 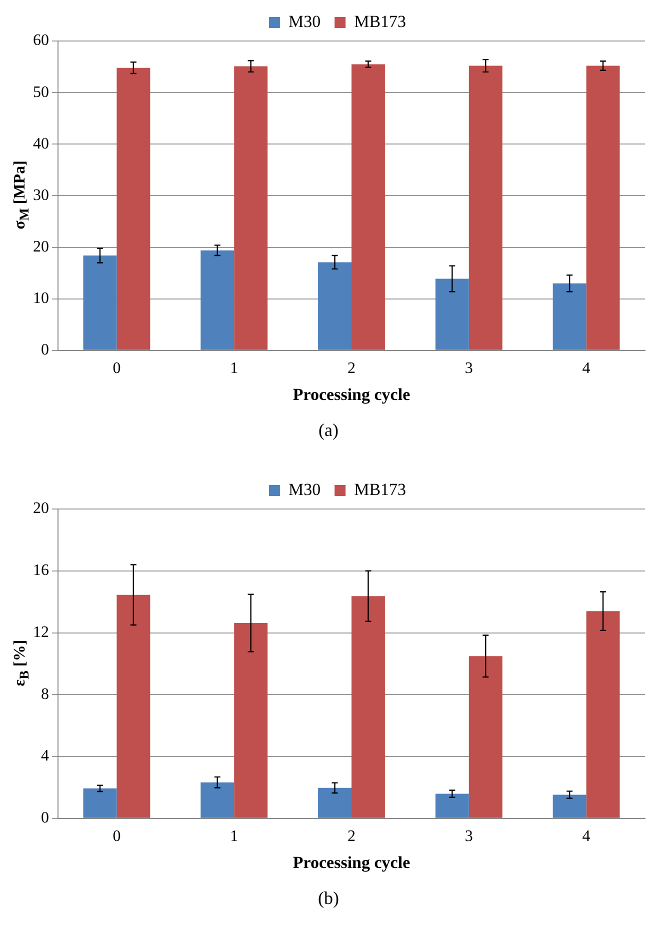 I want to click on y-tick-label: 50, so click(x=41, y=92).